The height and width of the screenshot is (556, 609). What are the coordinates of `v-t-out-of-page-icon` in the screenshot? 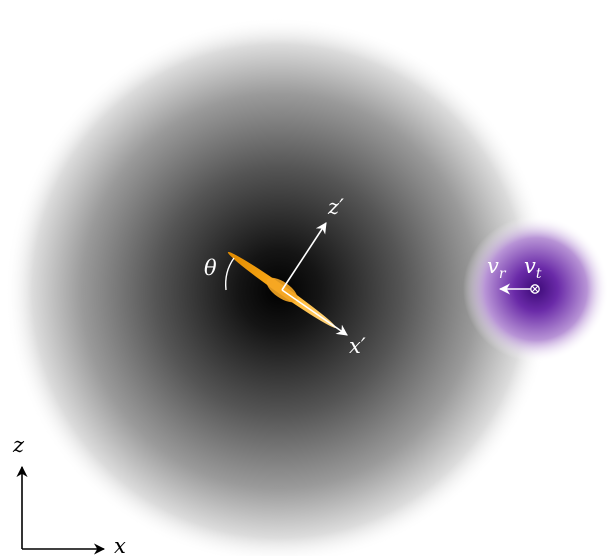 It's located at (535, 289).